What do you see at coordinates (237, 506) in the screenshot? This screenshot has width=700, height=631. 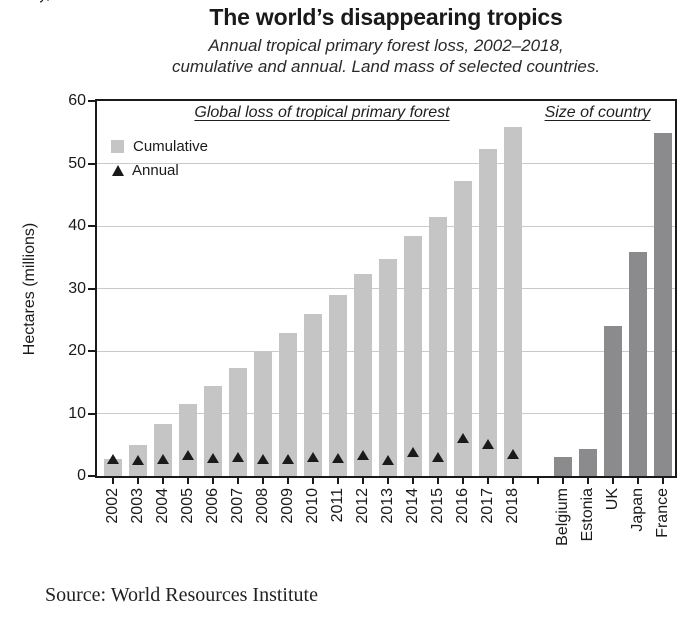 I see `x-label-2007: 2007` at bounding box center [237, 506].